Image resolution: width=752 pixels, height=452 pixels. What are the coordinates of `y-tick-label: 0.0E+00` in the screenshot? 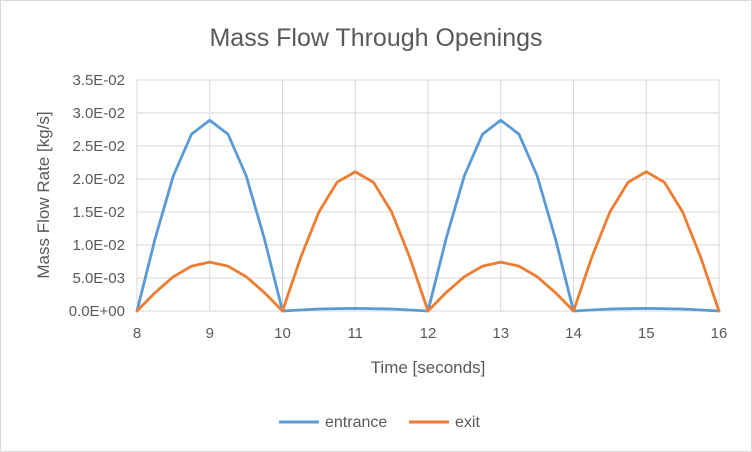 It's located at (97, 311).